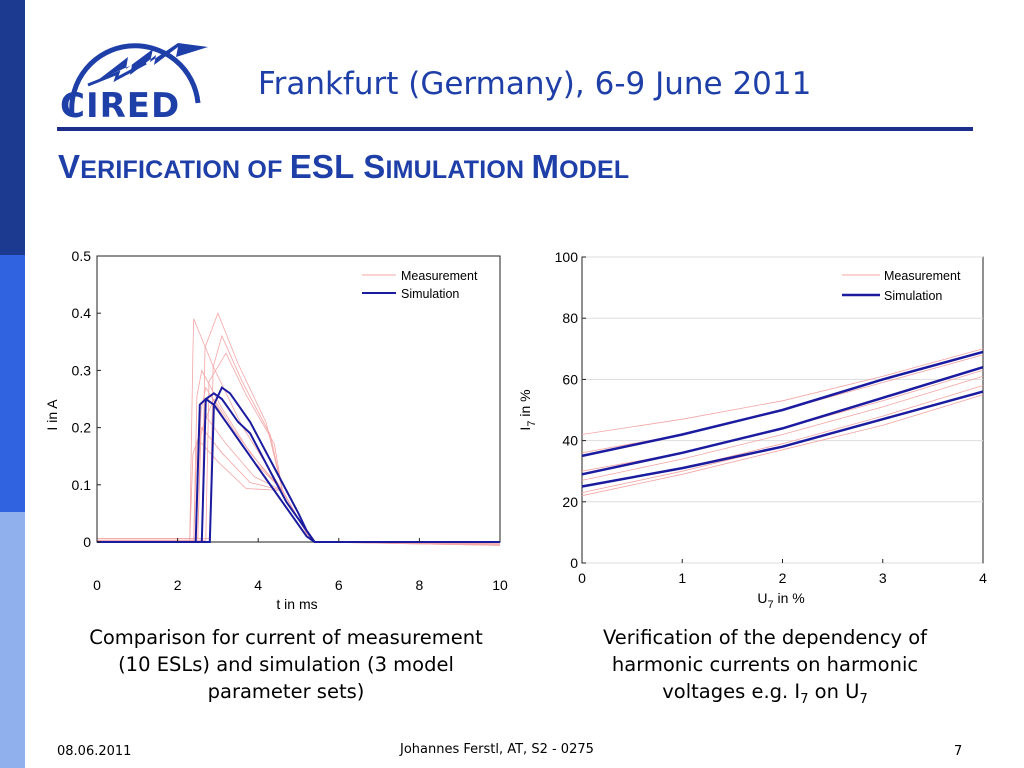  Describe the element at coordinates (82, 256) in the screenshot. I see `y-tick-label: 0.5` at that location.